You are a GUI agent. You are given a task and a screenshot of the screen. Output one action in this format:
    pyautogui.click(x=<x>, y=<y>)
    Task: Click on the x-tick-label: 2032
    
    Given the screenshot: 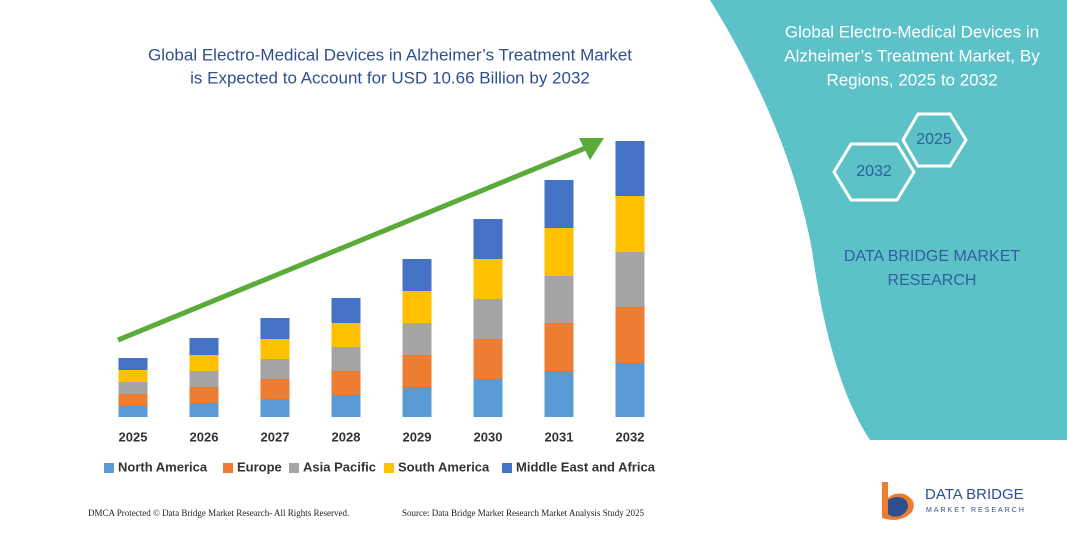 What is the action you would take?
    pyautogui.click(x=630, y=436)
    